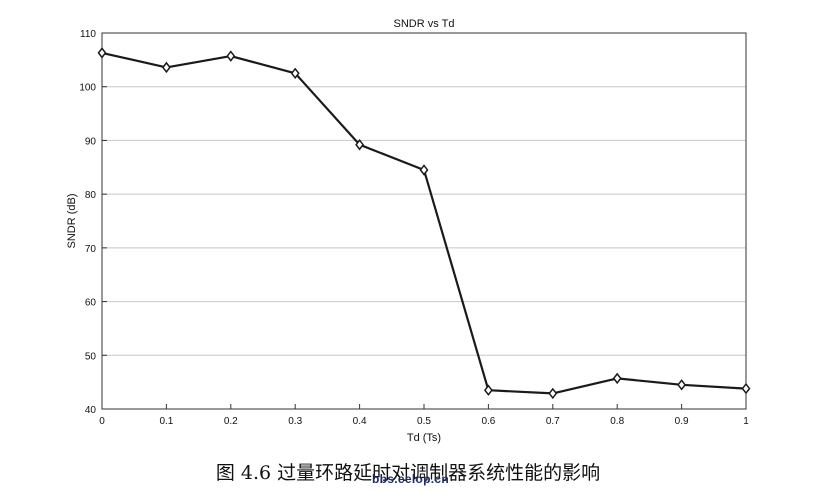 This screenshot has height=491, width=816. What do you see at coordinates (166, 421) in the screenshot?
I see `x-tick-label-1: 0.1` at bounding box center [166, 421].